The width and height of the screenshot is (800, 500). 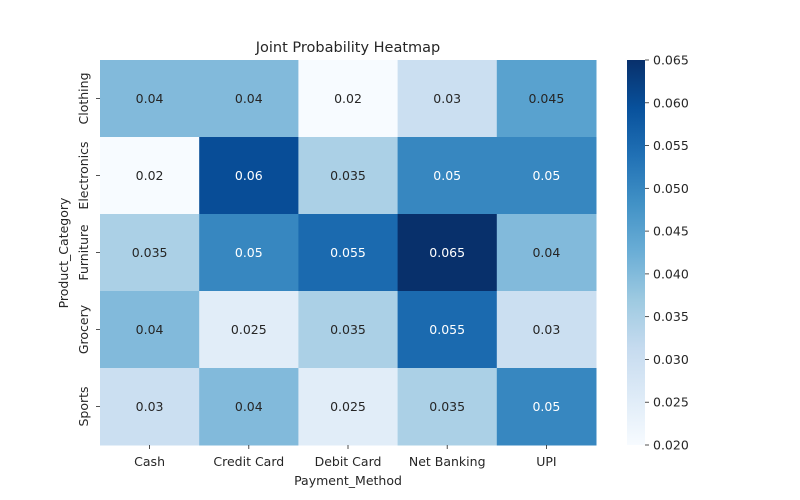 I want to click on colorbar-tick-label: 0.045, so click(x=671, y=231).